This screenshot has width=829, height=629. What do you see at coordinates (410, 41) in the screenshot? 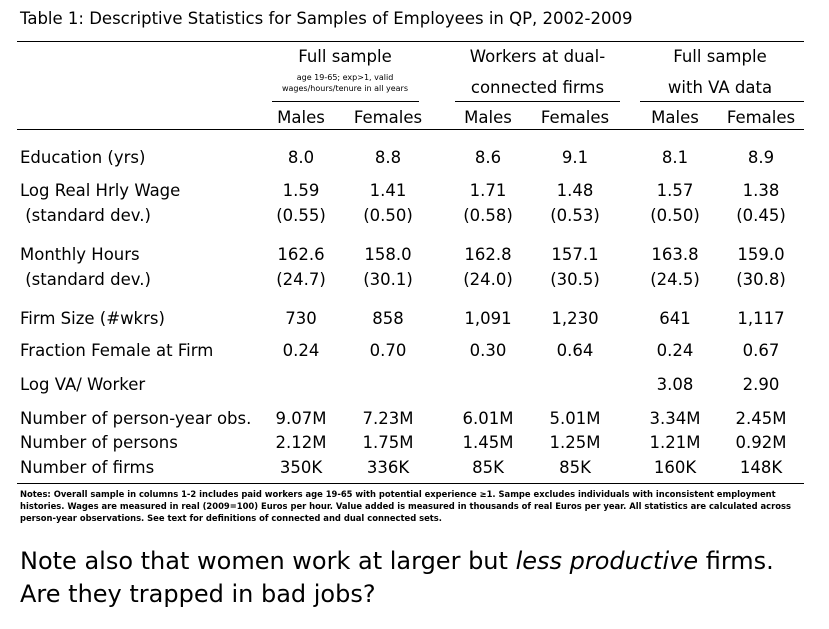
I see `top-rule` at bounding box center [410, 41].